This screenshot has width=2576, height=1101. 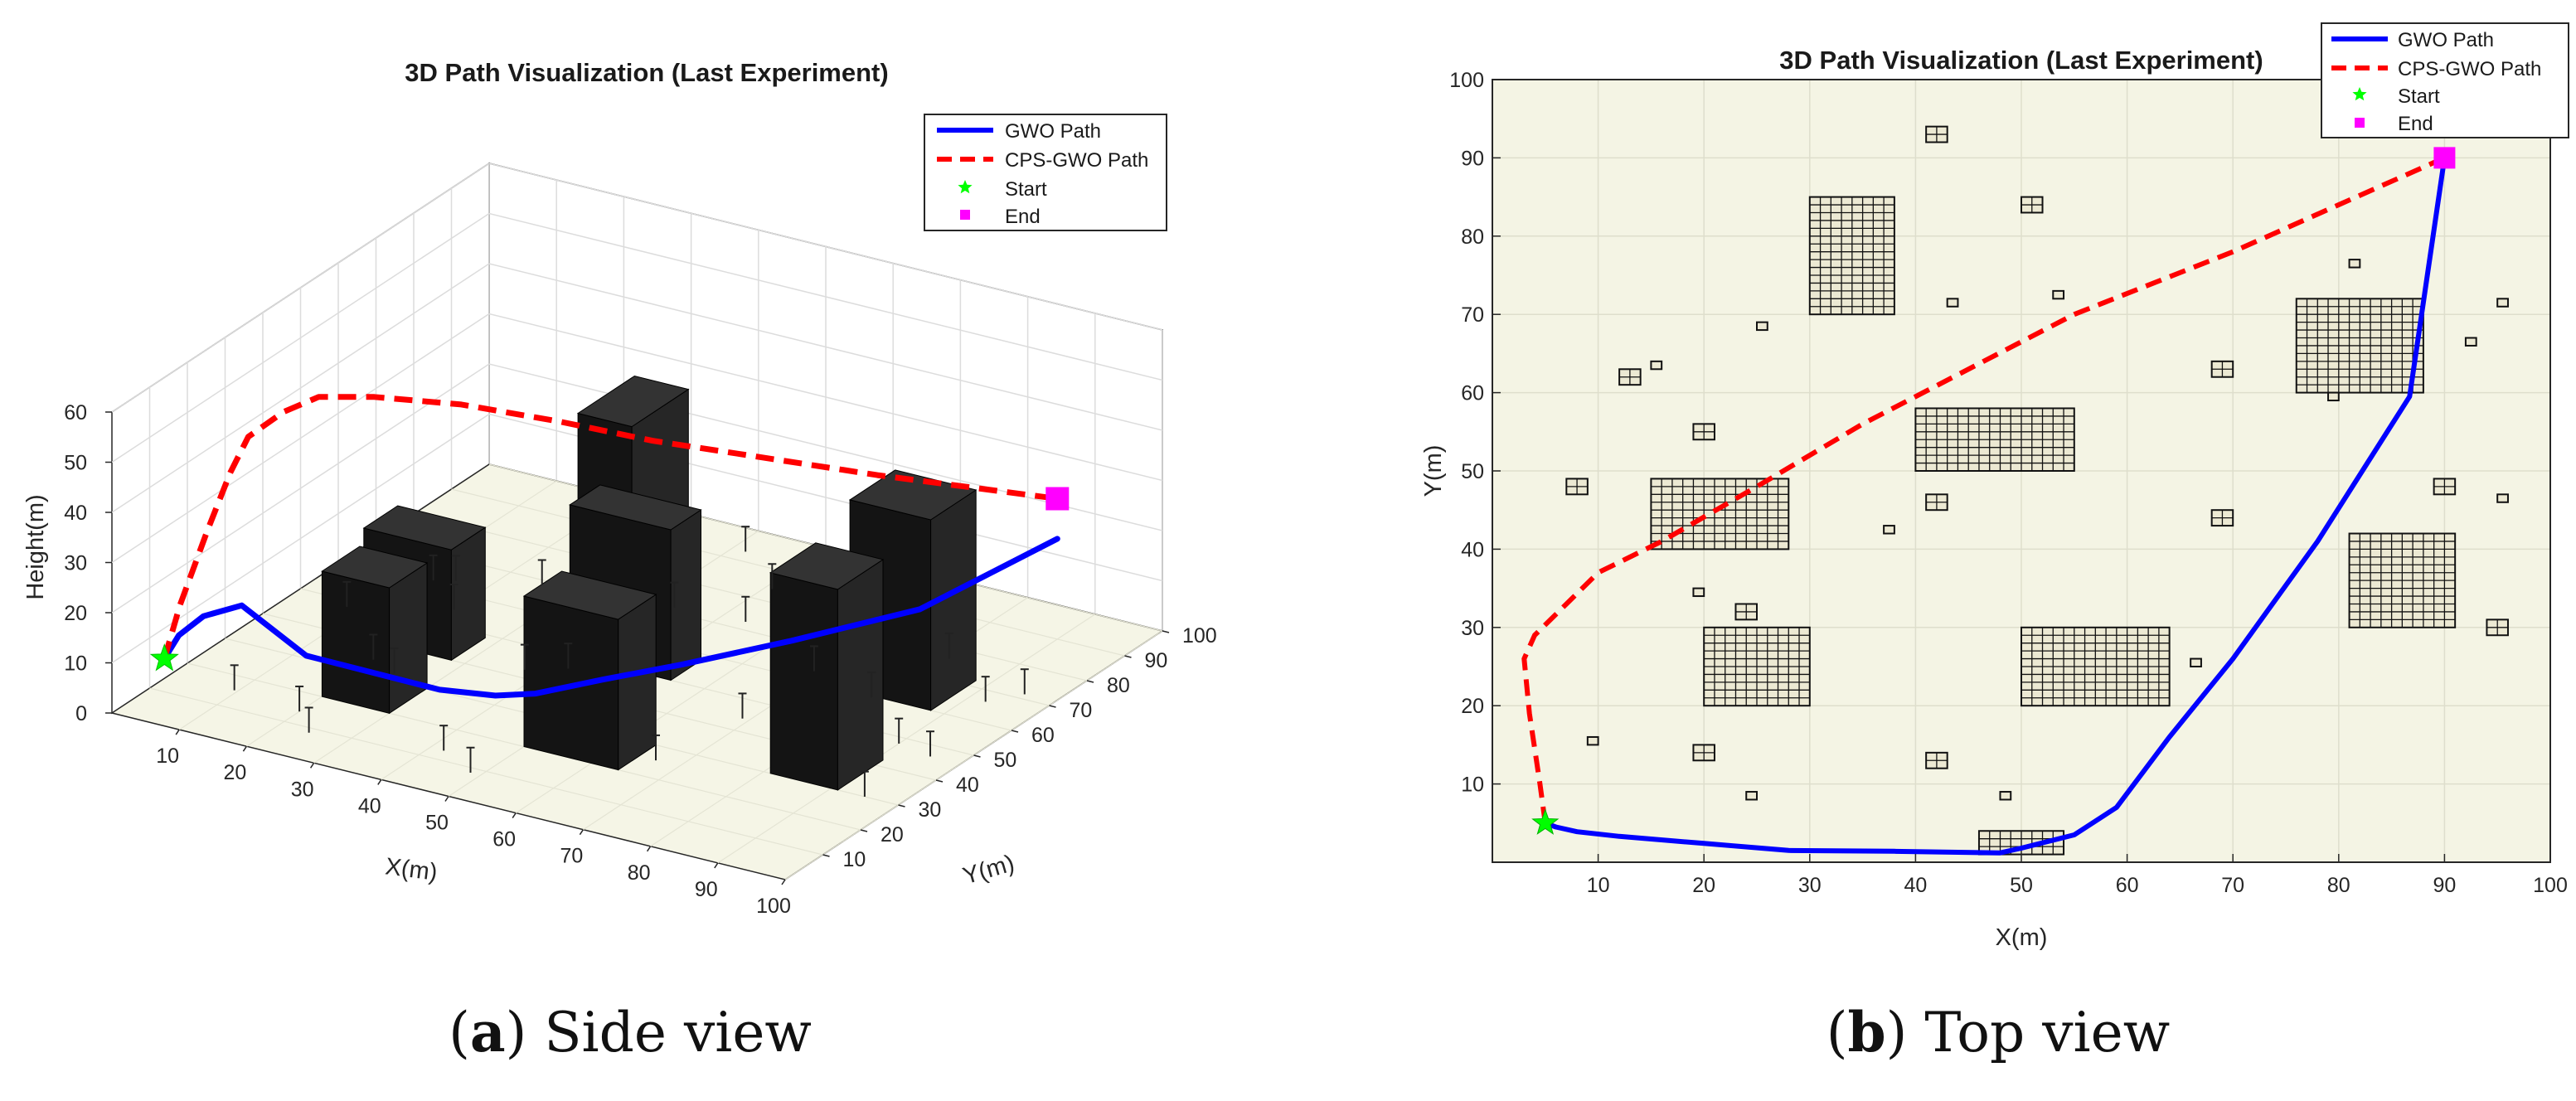 What do you see at coordinates (2415, 124) in the screenshot?
I see `legend-b-end: End` at bounding box center [2415, 124].